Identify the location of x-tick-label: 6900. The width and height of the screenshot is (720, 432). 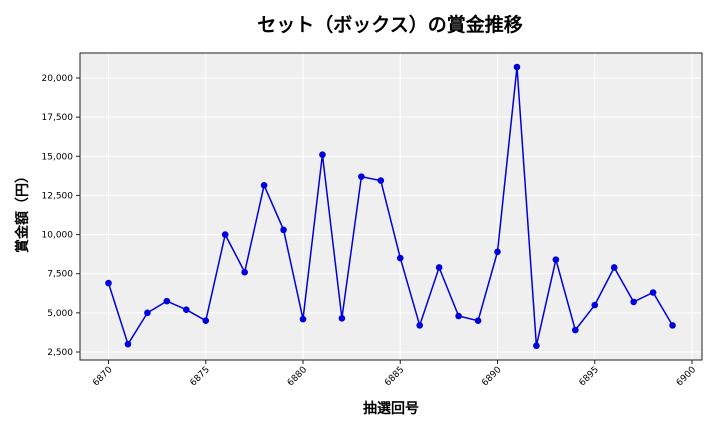
(686, 376).